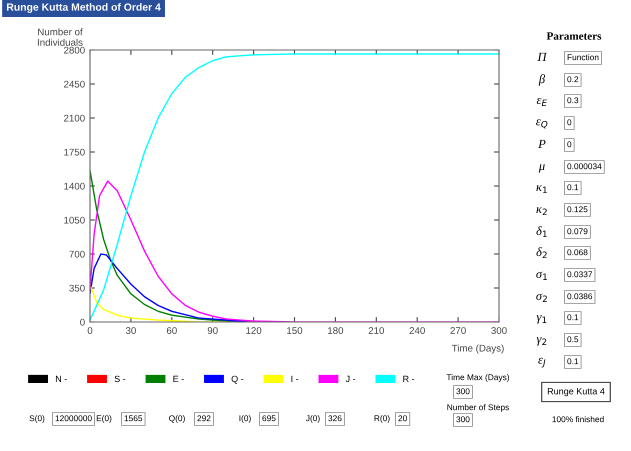  What do you see at coordinates (478, 408) in the screenshot?
I see `text: Number of Steps` at bounding box center [478, 408].